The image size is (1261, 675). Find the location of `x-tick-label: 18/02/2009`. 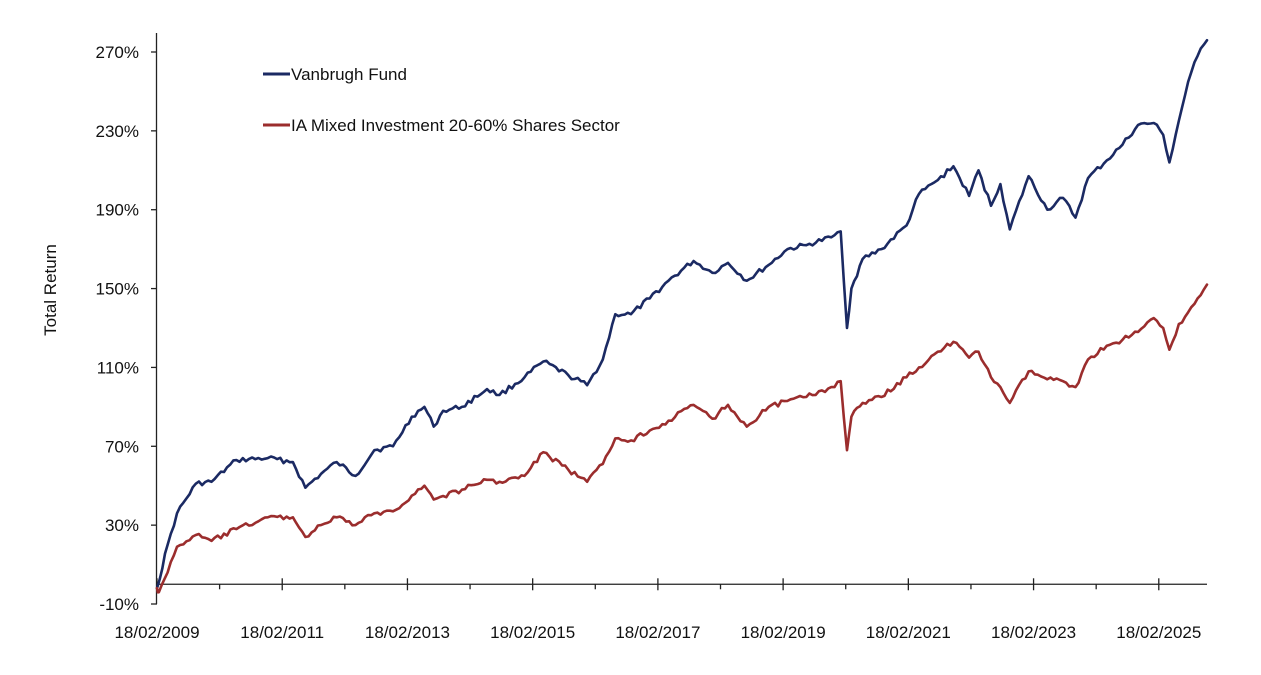

x-tick-label: 18/02/2009 is located at coordinates (156, 632).